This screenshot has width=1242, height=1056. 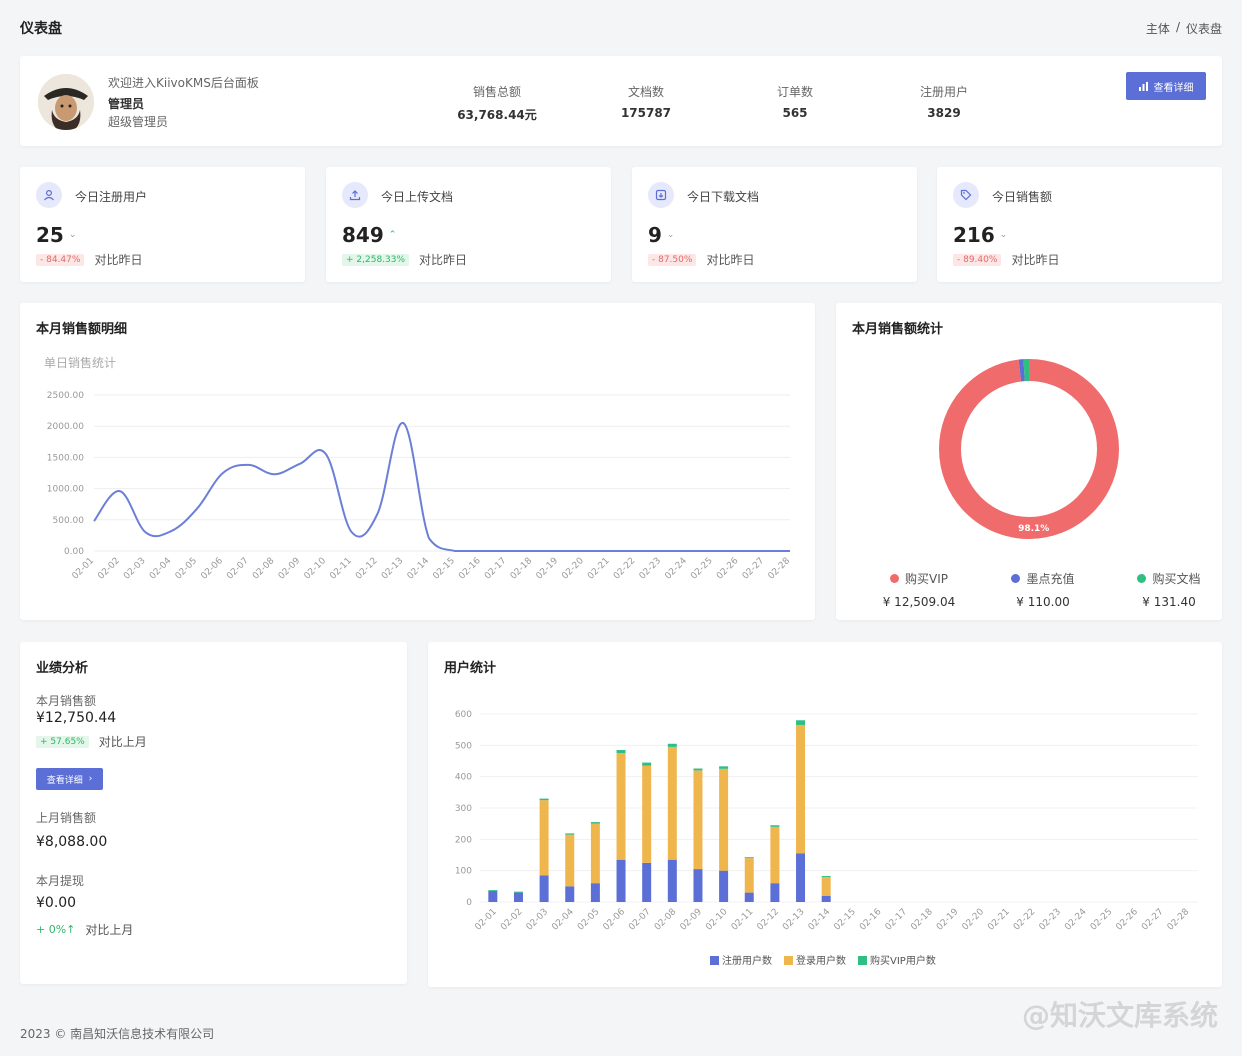 What do you see at coordinates (56, 903) in the screenshot?
I see `withdraw-value: ¥0.00` at bounding box center [56, 903].